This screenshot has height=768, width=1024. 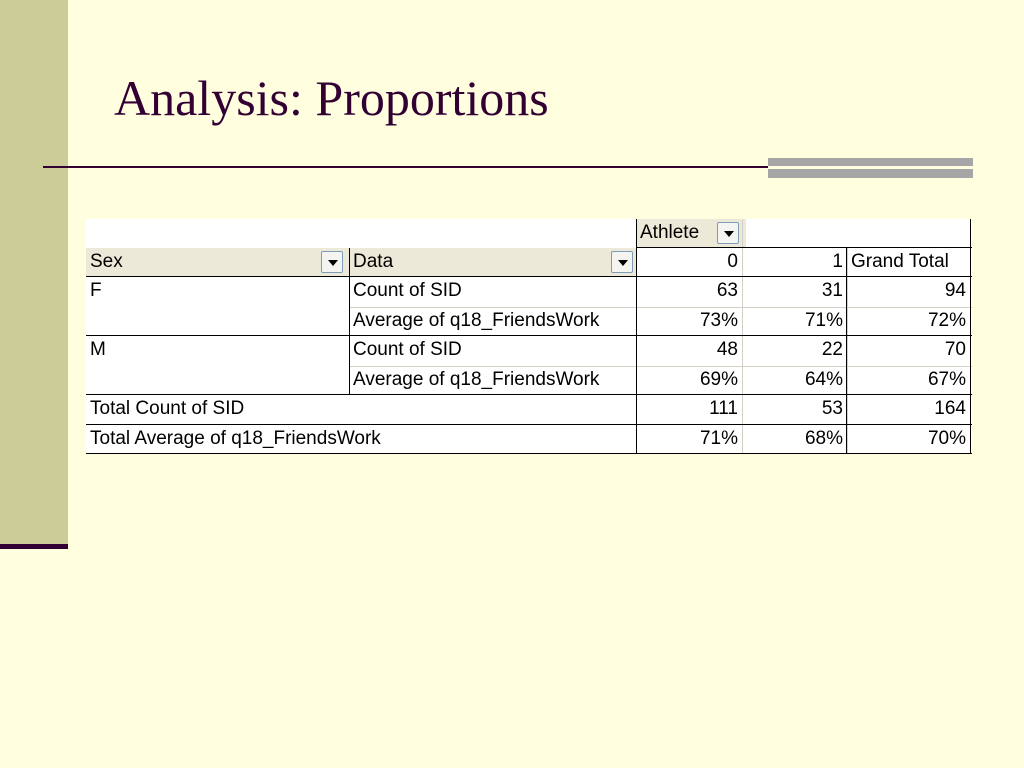 I want to click on column-header-0: 0, so click(x=732, y=261).